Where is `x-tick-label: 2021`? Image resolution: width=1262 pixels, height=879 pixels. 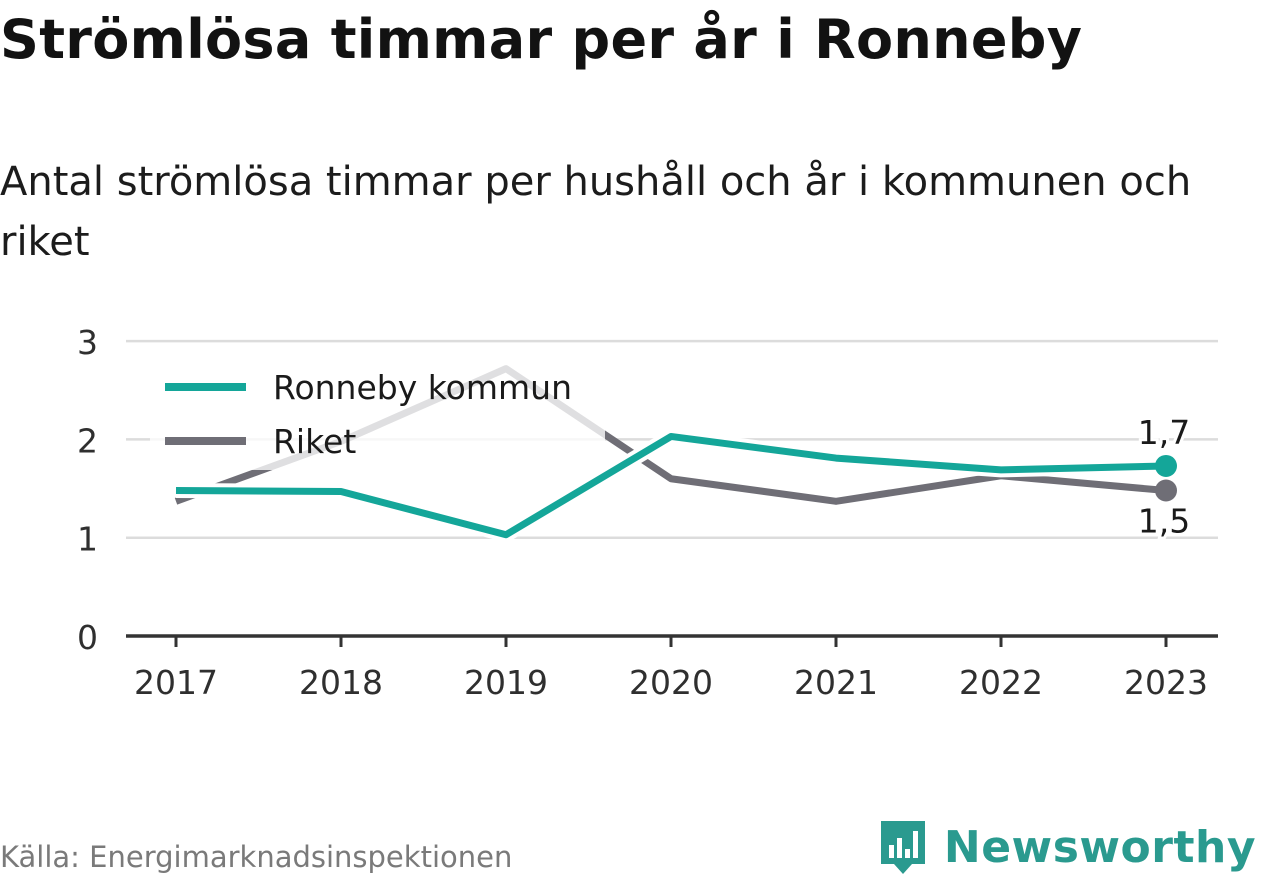
x-tick-label: 2021 is located at coordinates (836, 682).